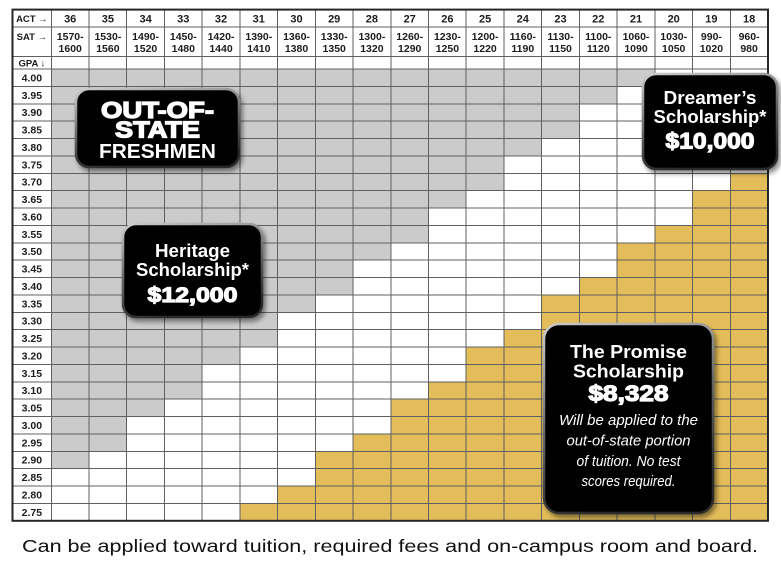  Describe the element at coordinates (447, 20) in the screenshot. I see `svg-text: 26` at that location.